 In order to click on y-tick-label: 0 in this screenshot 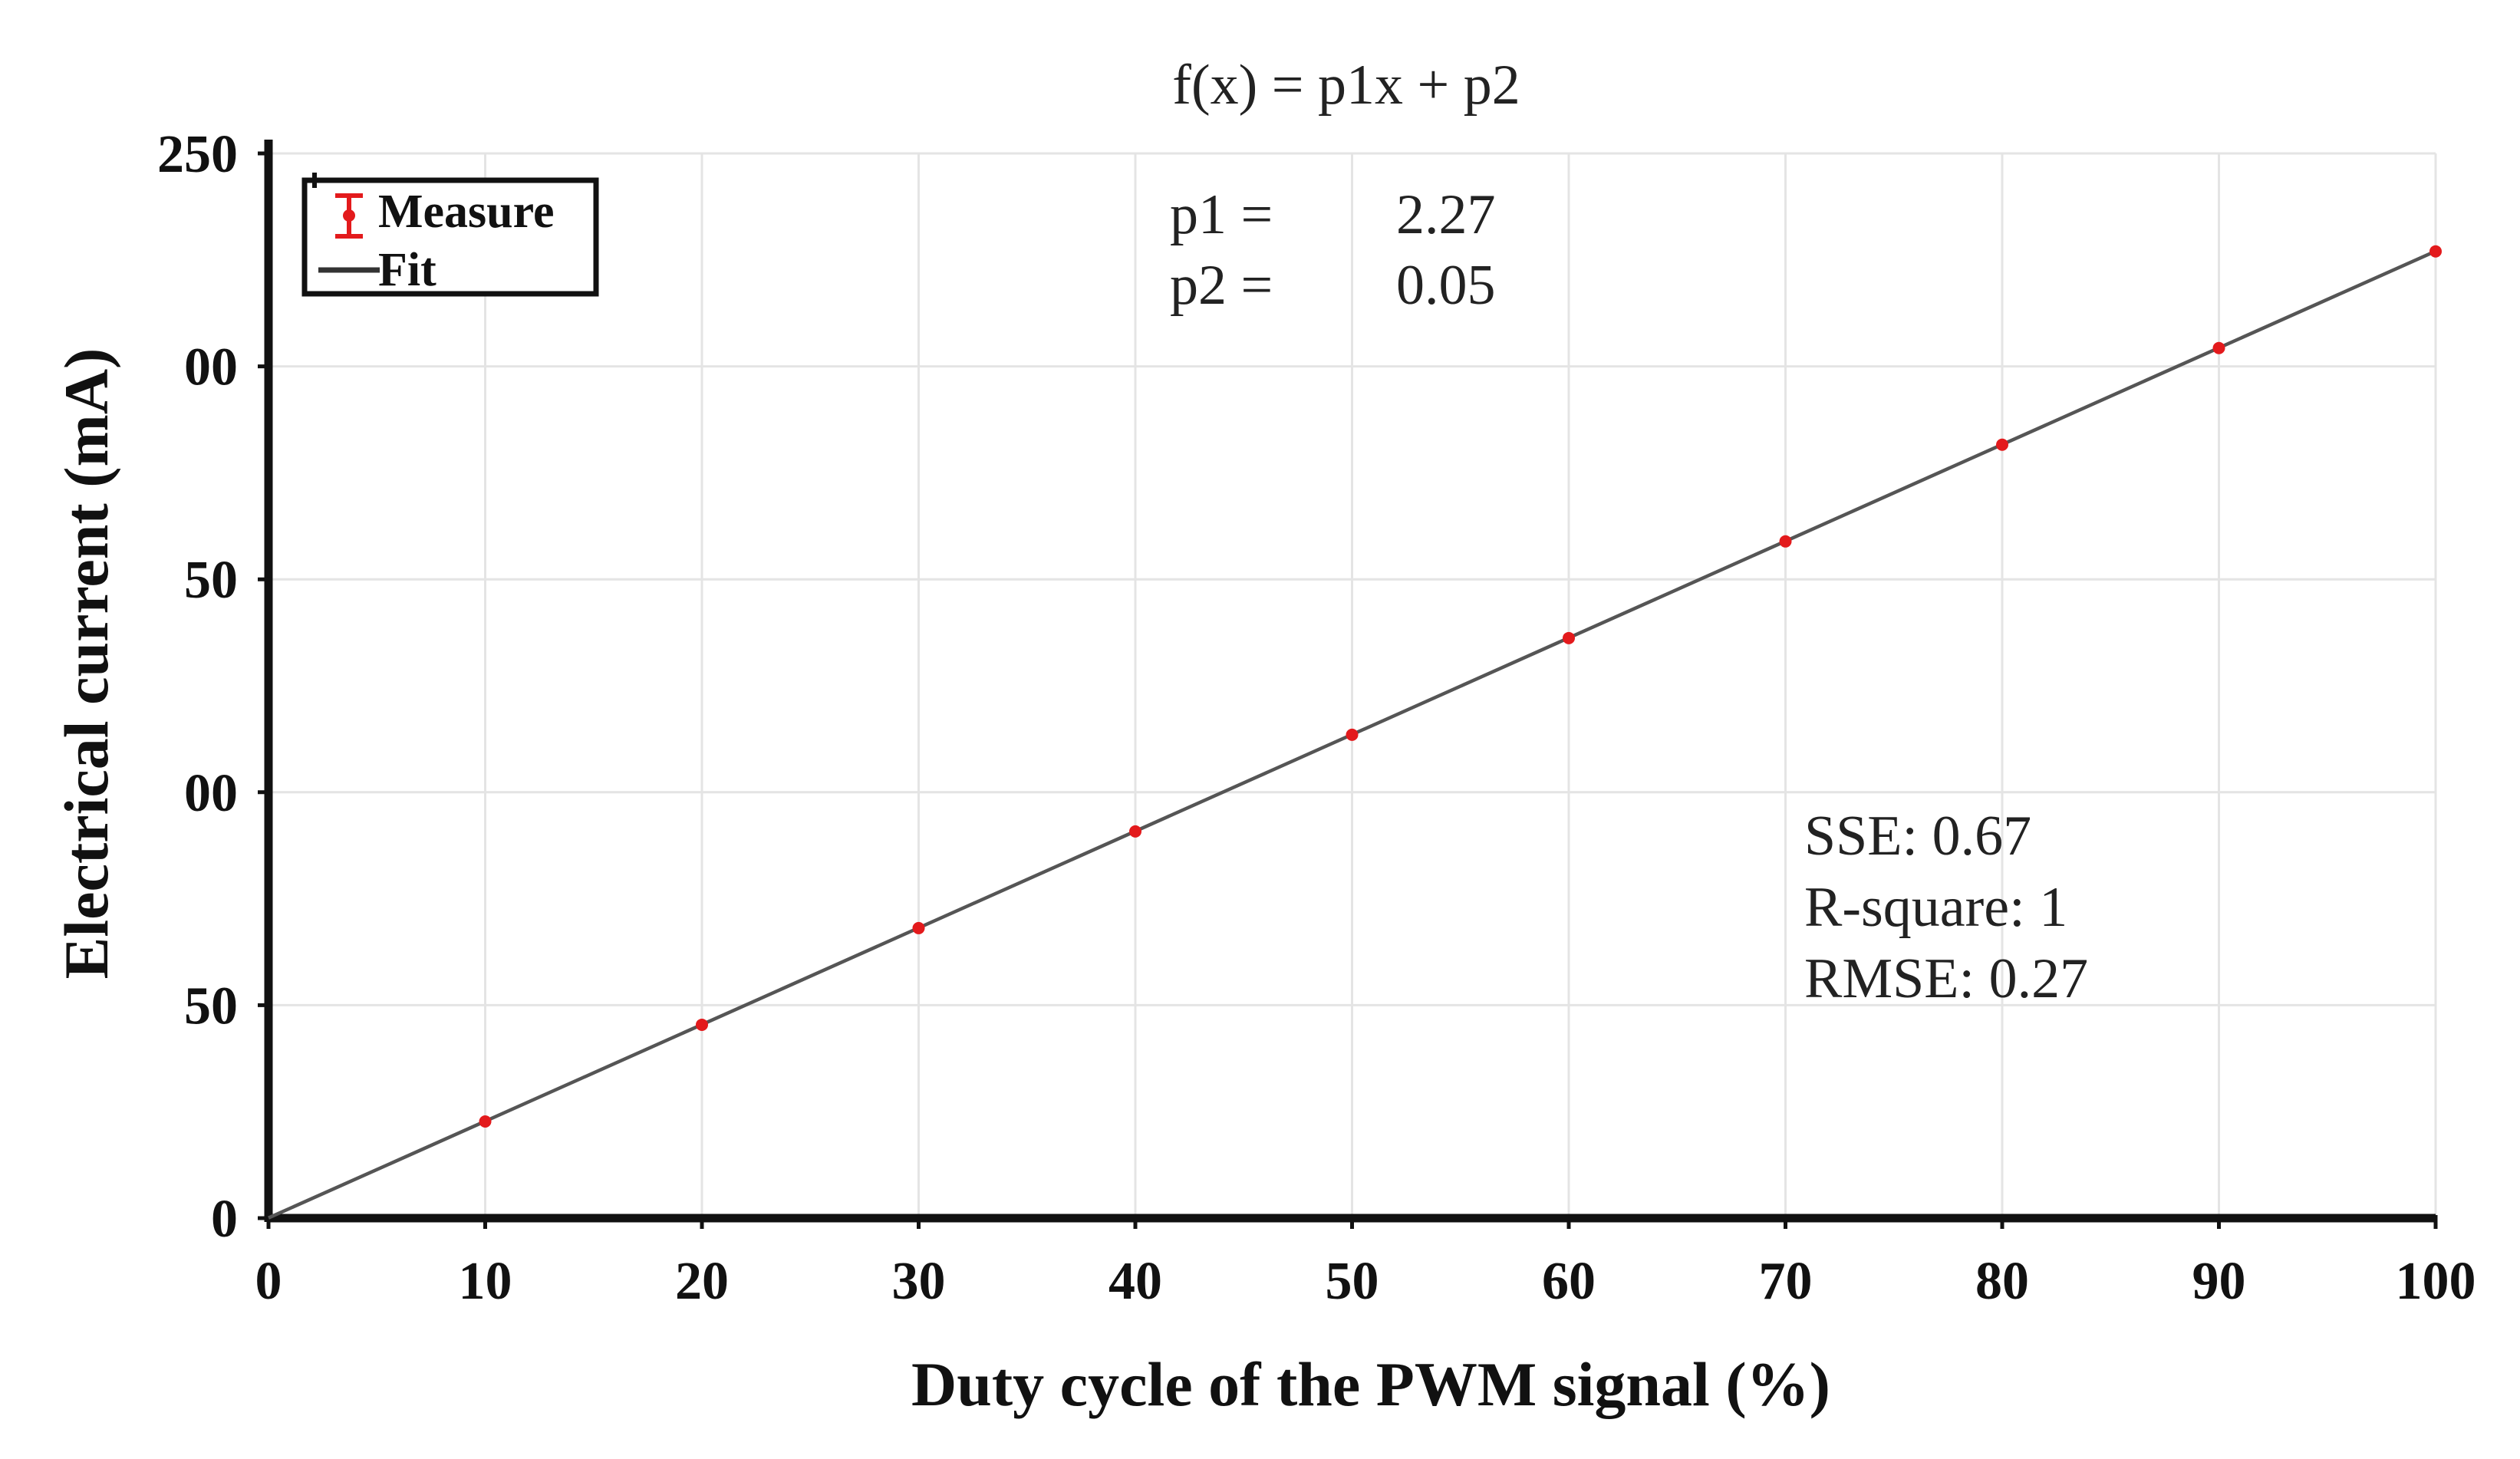, I will do `click(224, 1219)`.